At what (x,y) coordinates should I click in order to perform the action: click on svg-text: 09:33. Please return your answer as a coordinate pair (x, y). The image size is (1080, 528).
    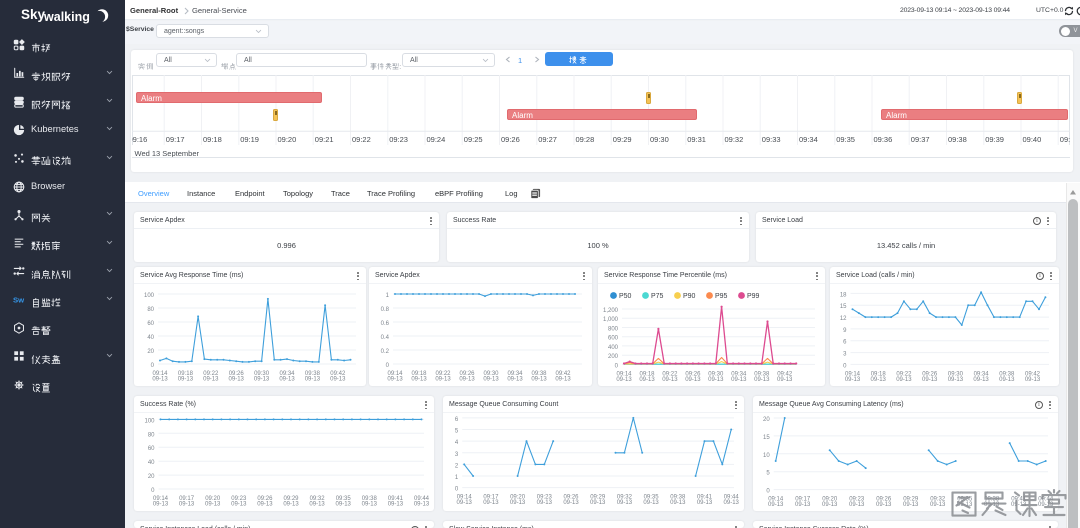
    Looking at the image, I should click on (770, 139).